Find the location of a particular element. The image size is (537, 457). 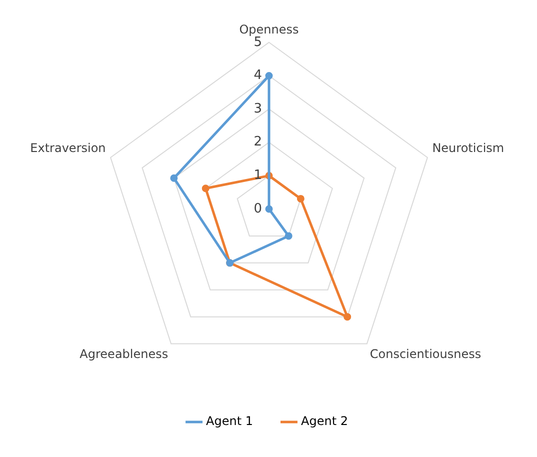

spoke-label: Neuroticism is located at coordinates (468, 147).